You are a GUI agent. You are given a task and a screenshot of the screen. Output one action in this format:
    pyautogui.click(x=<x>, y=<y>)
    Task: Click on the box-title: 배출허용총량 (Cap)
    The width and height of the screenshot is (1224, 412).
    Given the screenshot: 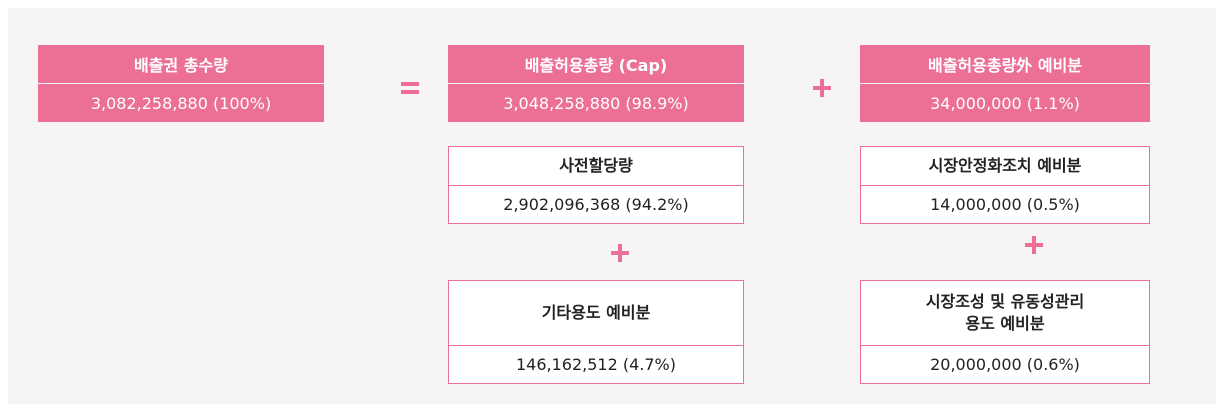 What is the action you would take?
    pyautogui.click(x=596, y=64)
    